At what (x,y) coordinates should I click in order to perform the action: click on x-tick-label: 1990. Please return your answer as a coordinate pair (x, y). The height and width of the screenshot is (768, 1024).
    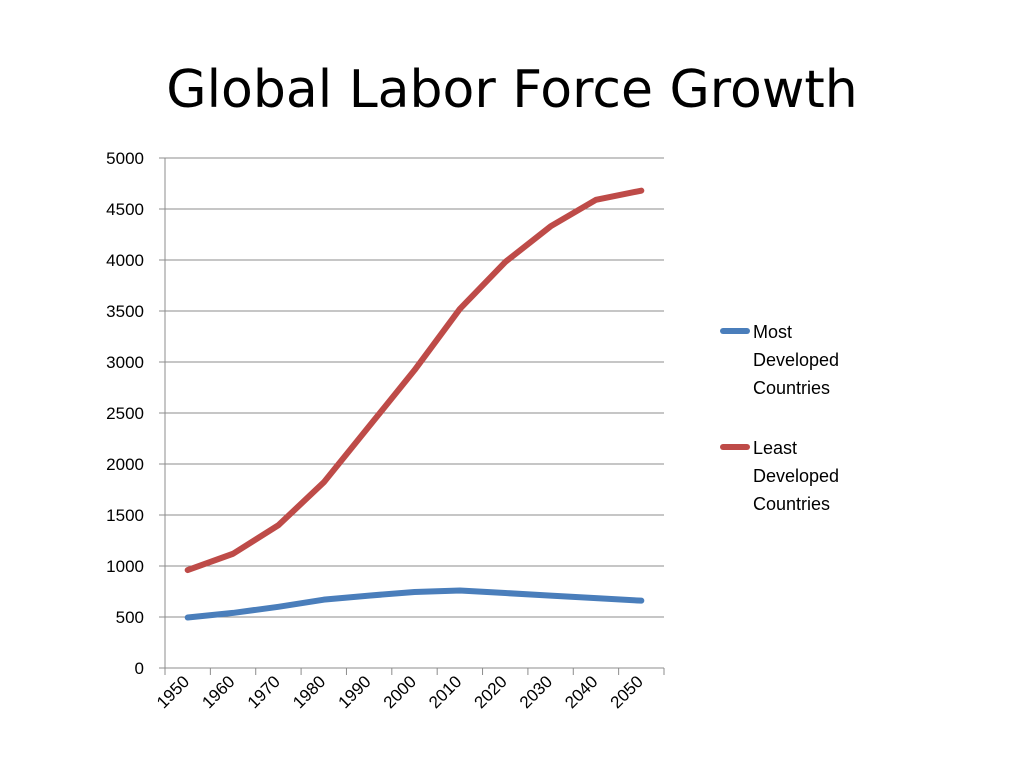
    Looking at the image, I should click on (354, 692).